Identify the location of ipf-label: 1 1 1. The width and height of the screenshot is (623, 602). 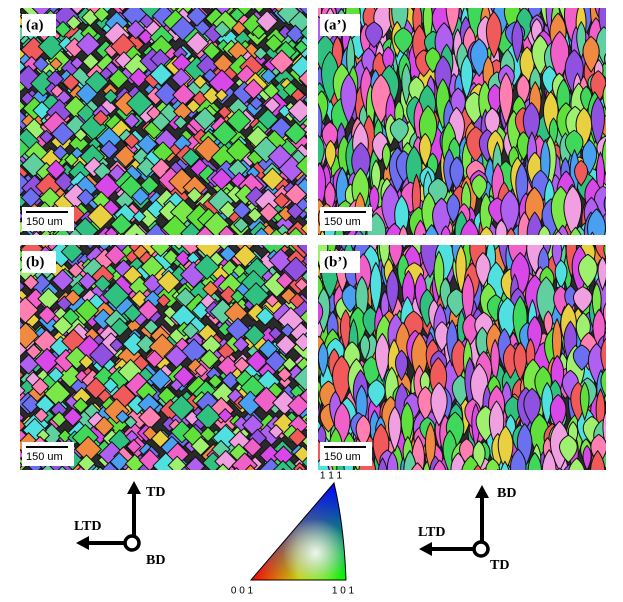
(331, 476).